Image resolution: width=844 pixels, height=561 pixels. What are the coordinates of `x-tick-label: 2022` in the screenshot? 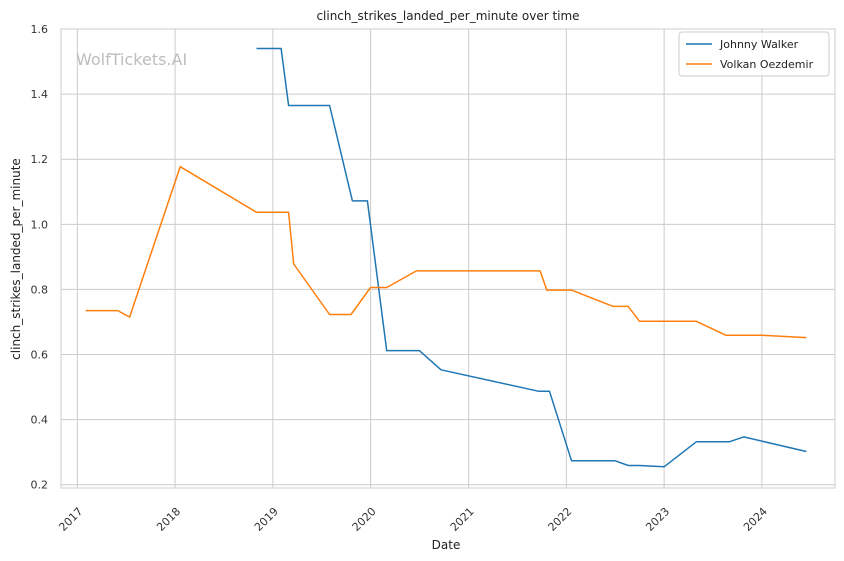 It's located at (560, 519).